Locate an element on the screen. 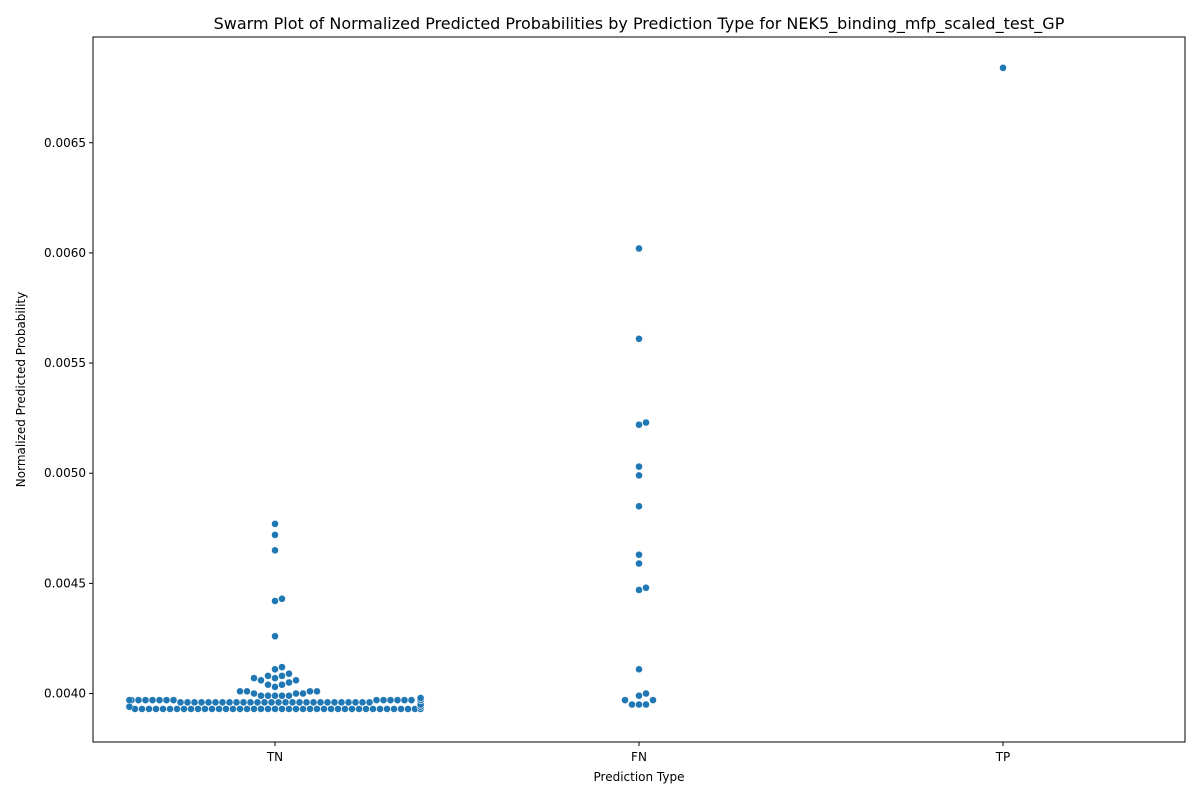 Image resolution: width=1200 pixels, height=800 pixels. y-tick-label: 0.0060 is located at coordinates (65, 253).